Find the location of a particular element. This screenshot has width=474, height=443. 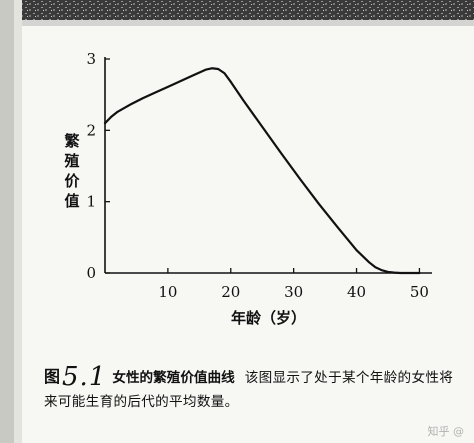

y-tick-label: 1 is located at coordinates (91, 202).